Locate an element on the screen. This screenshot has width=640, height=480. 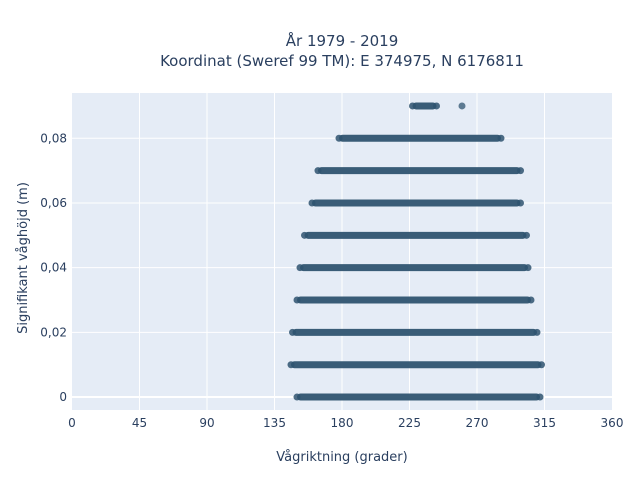
x-axis-title: Vågriktning (grader) is located at coordinates (341, 457).